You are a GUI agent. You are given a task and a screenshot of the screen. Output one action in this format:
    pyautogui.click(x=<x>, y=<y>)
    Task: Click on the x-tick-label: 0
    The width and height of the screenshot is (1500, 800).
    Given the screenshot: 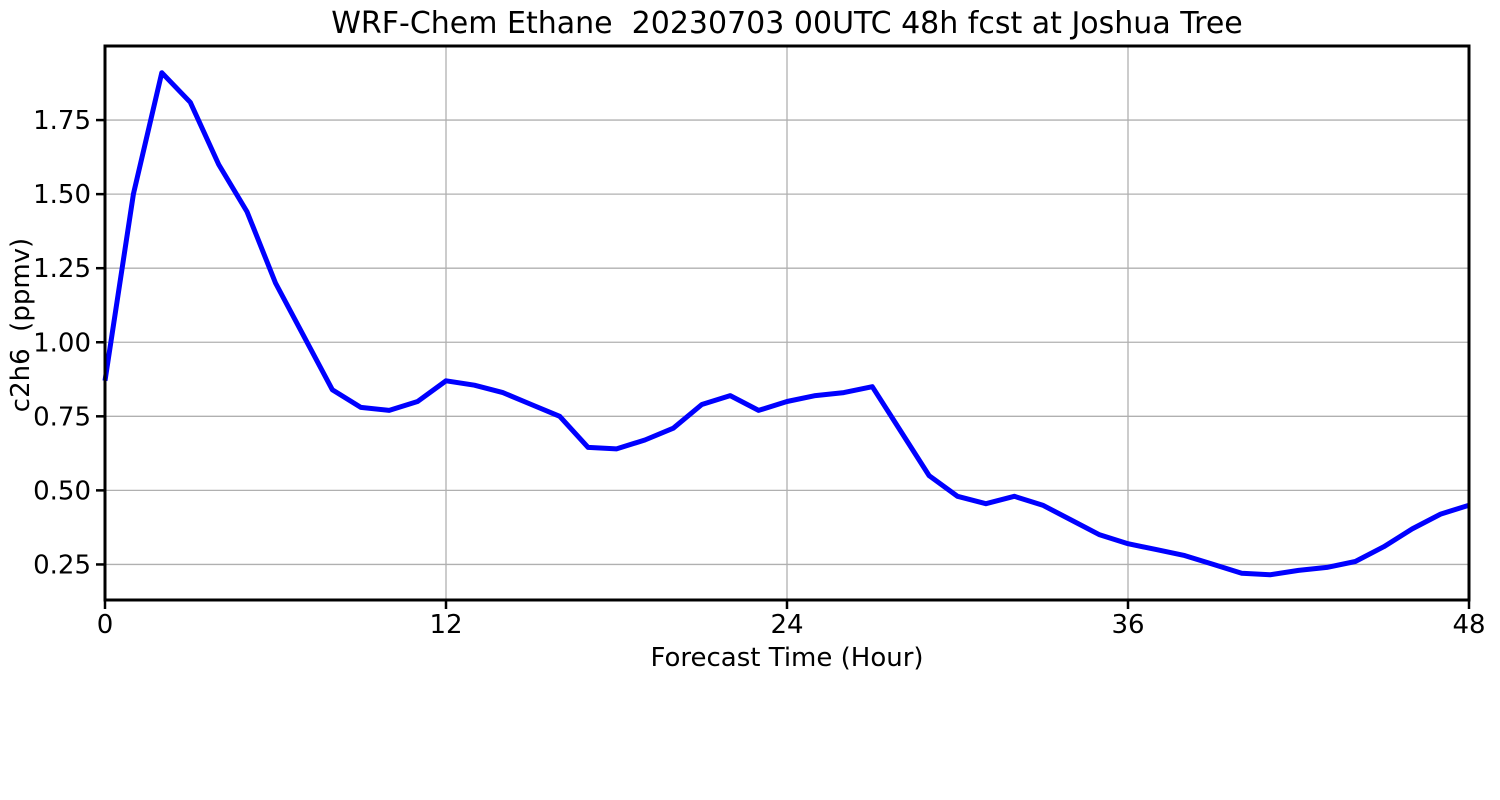 What is the action you would take?
    pyautogui.click(x=105, y=625)
    